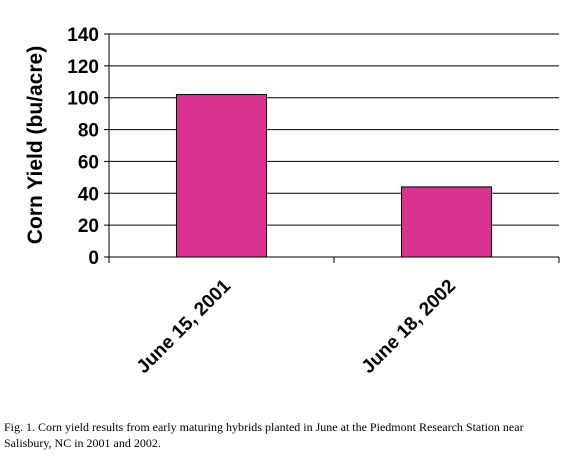  I want to click on y-tick-label: 100, so click(83, 99).